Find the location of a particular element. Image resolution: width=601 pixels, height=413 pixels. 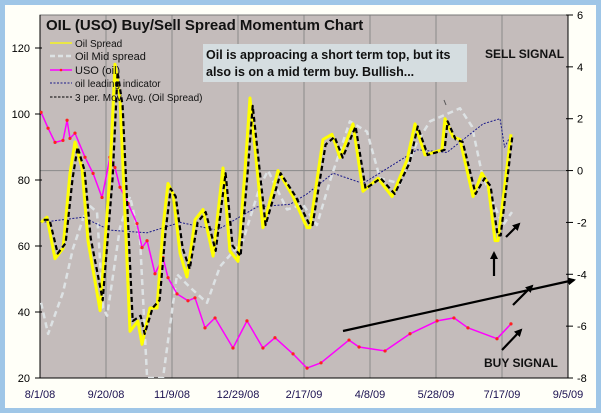

x-tick-label: 11/9/08 is located at coordinates (172, 395).